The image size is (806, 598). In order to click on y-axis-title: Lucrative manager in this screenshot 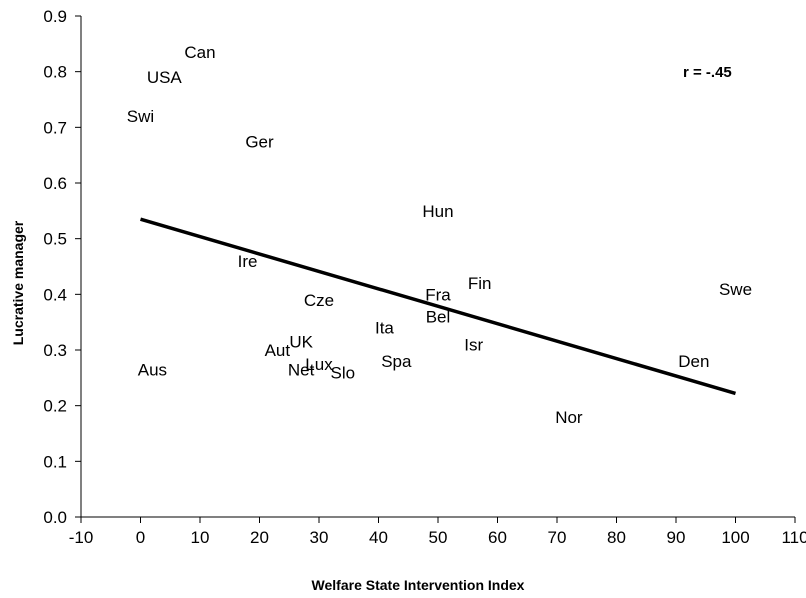, I will do `click(18, 282)`.